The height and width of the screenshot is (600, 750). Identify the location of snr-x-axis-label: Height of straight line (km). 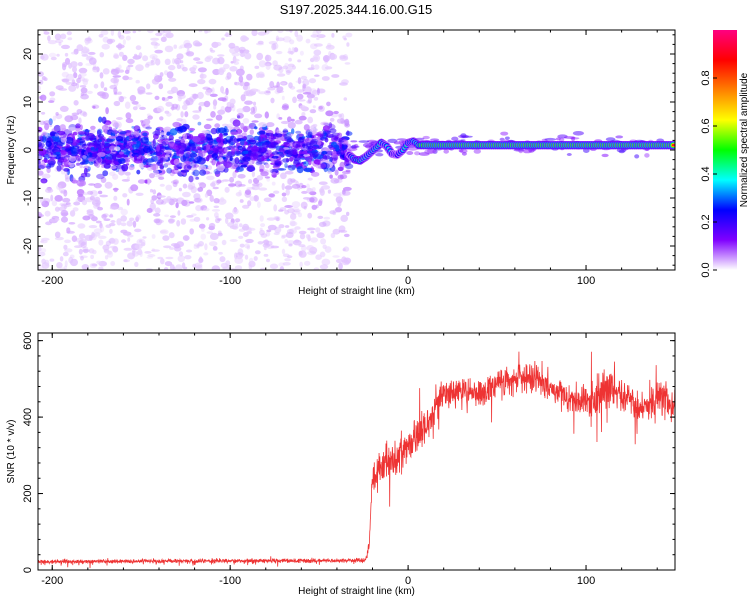
(356, 591).